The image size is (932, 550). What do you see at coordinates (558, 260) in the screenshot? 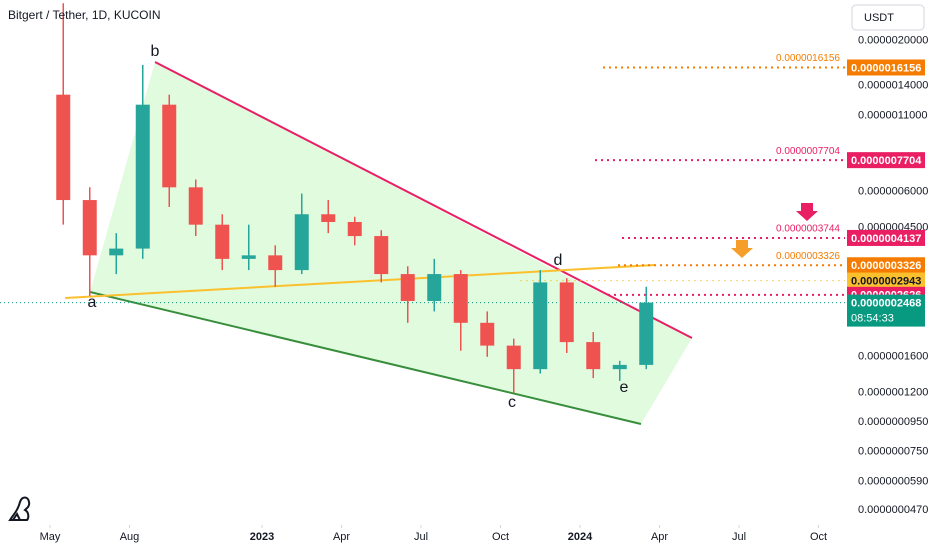
I see `wave-label: d` at bounding box center [558, 260].